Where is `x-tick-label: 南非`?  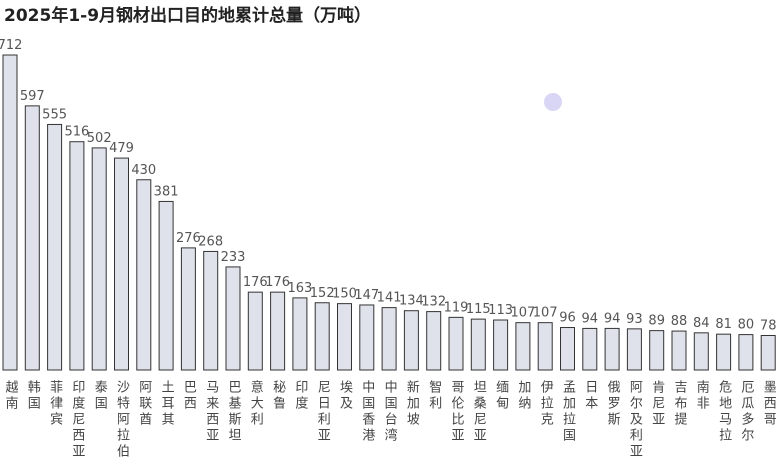 x-tick-label: 南非 is located at coordinates (702, 395).